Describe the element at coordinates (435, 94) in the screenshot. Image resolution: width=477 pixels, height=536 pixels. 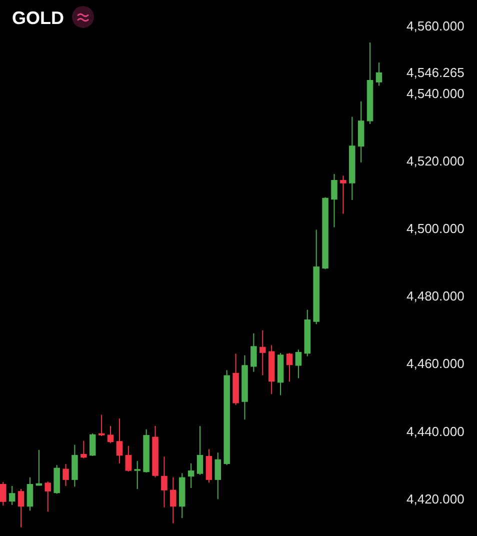
I see `y-tick-label: 4,540.000` at that location.